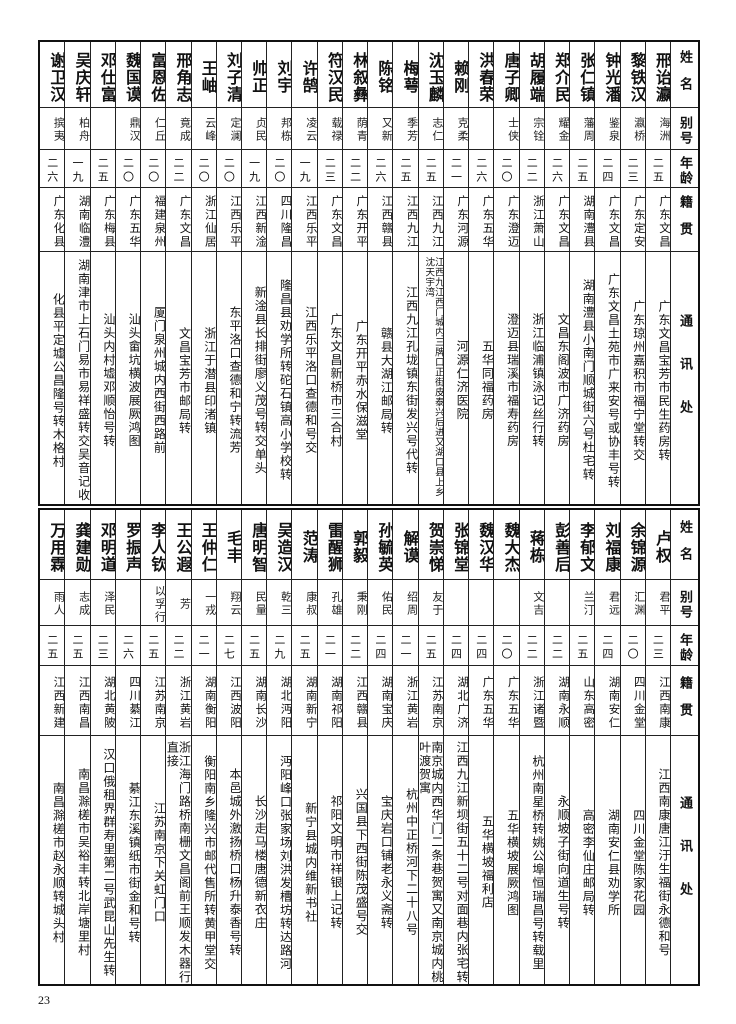 The height and width of the screenshot is (1024, 736). Describe the element at coordinates (329, 169) in the screenshot. I see `person-age: 二三` at that location.